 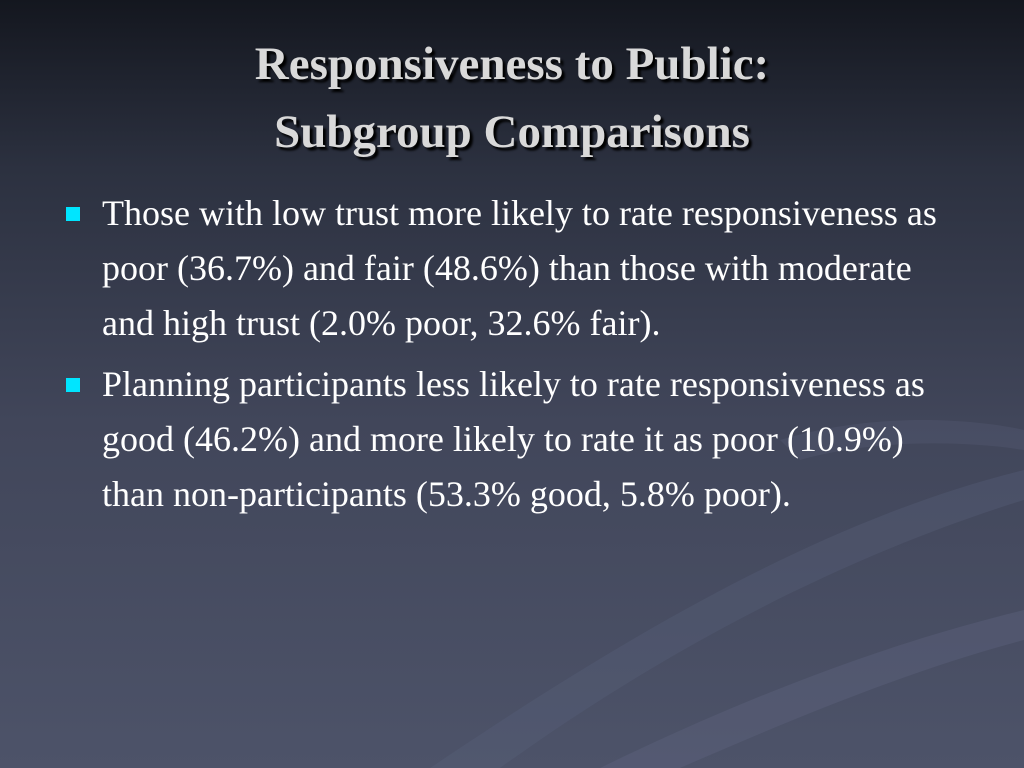 I want to click on title-line: Responsiveness to Public:, so click(x=512, y=64).